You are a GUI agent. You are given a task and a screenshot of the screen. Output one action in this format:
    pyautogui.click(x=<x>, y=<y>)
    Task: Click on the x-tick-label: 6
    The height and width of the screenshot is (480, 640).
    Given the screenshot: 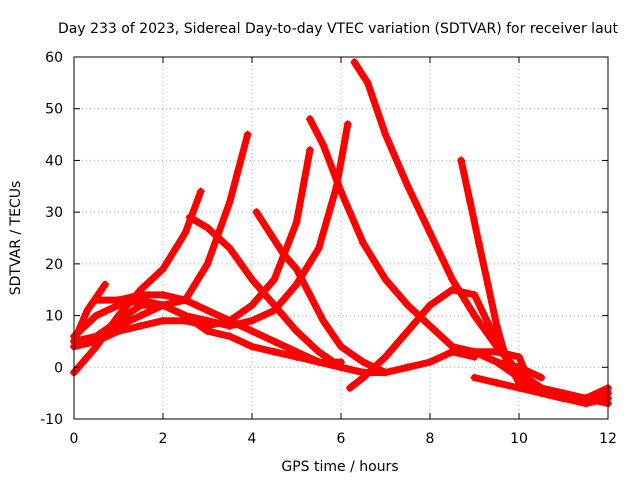 What is the action you would take?
    pyautogui.click(x=341, y=439)
    